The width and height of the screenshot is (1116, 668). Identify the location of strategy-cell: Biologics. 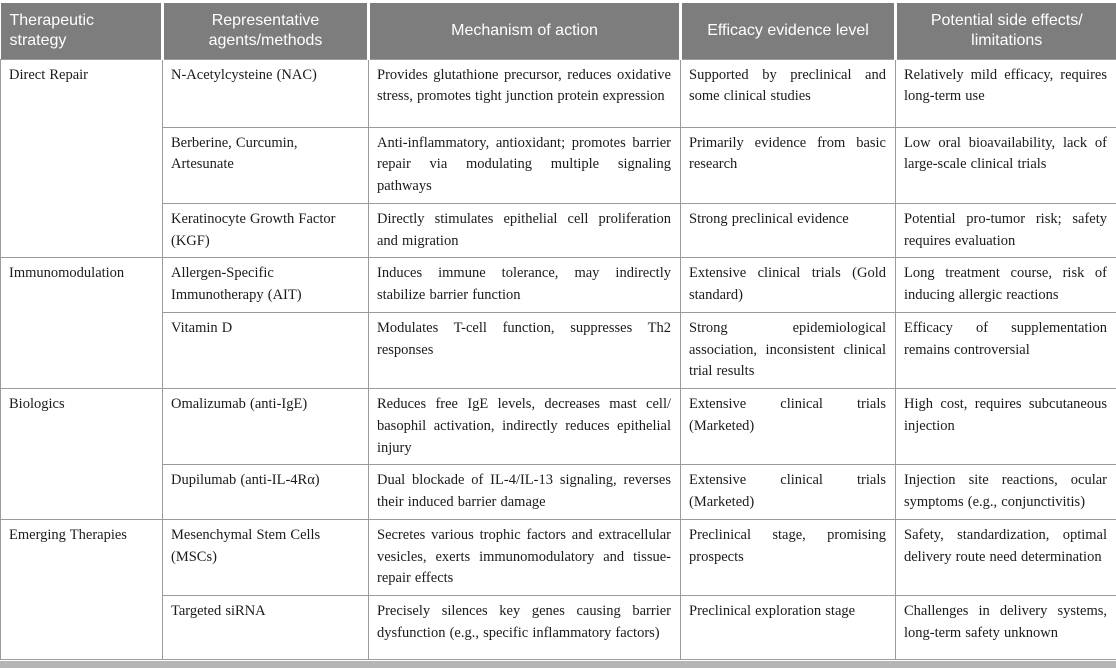
(82, 454).